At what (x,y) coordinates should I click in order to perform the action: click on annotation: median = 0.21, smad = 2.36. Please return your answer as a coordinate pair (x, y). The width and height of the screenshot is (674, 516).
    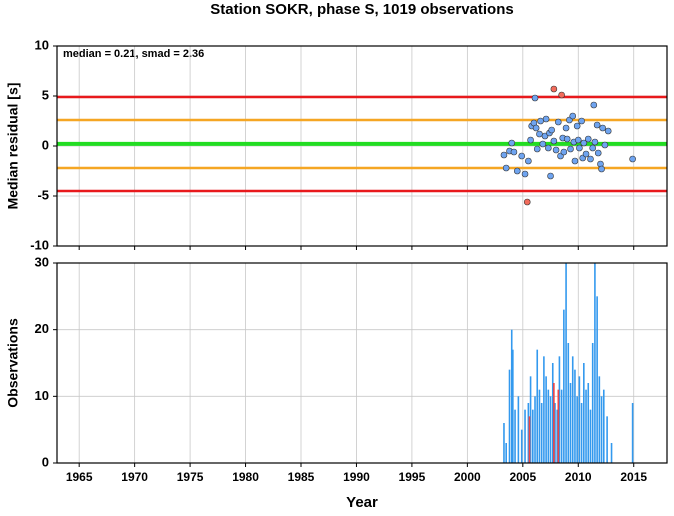
    Looking at the image, I should click on (133, 54).